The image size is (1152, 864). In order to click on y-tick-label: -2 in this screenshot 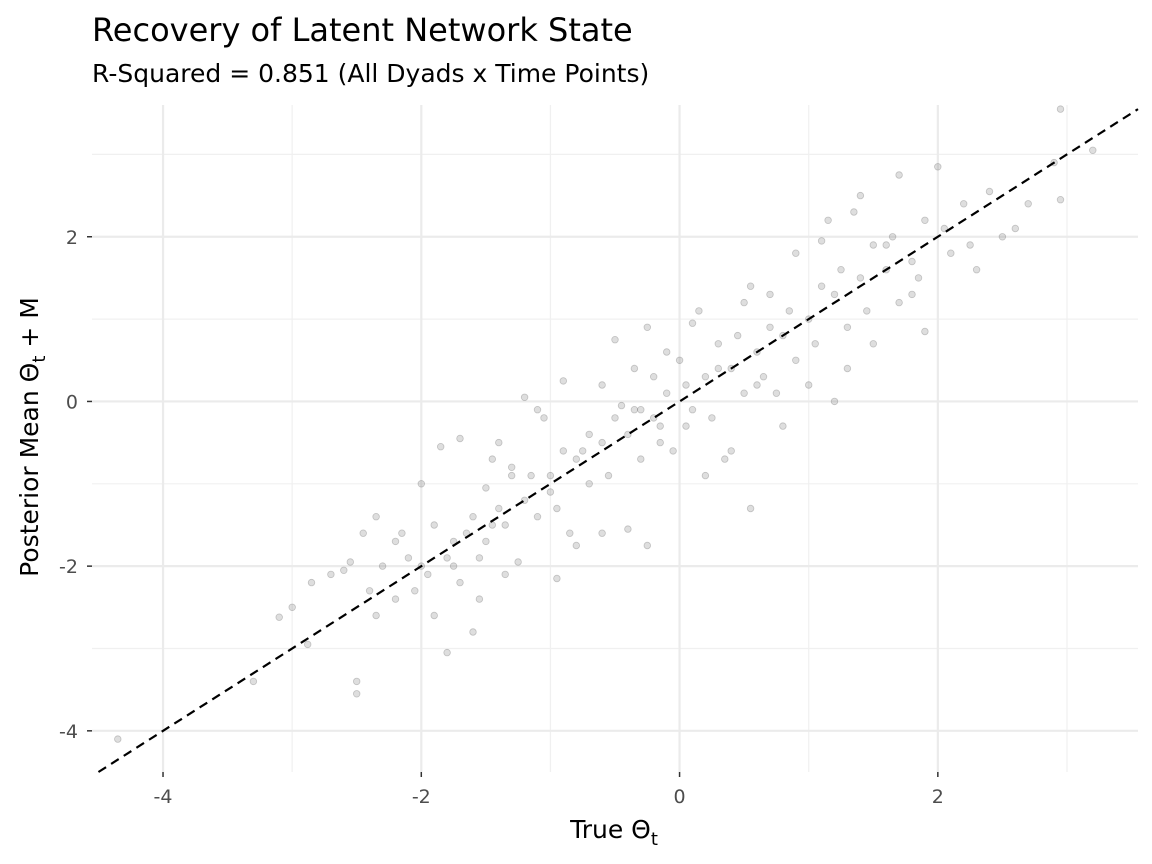, I will do `click(68, 567)`.